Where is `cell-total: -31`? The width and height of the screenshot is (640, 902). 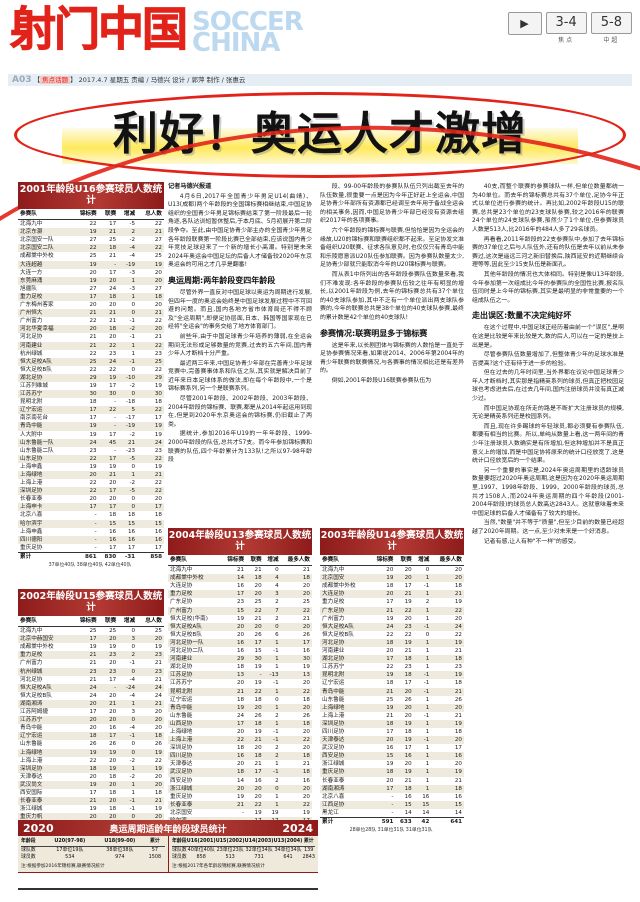
cell-total: -31 is located at coordinates (128, 556).